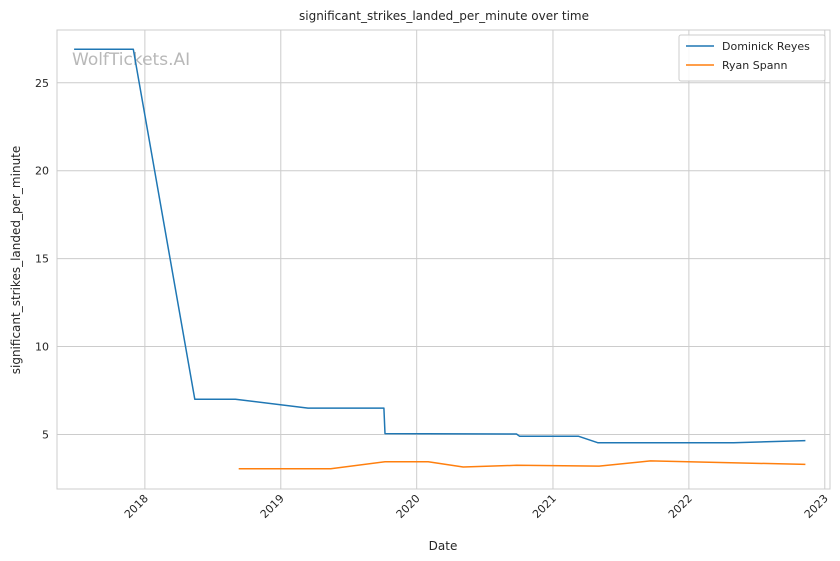 The image size is (840, 561). I want to click on x-tick-label: 2020, so click(408, 506).